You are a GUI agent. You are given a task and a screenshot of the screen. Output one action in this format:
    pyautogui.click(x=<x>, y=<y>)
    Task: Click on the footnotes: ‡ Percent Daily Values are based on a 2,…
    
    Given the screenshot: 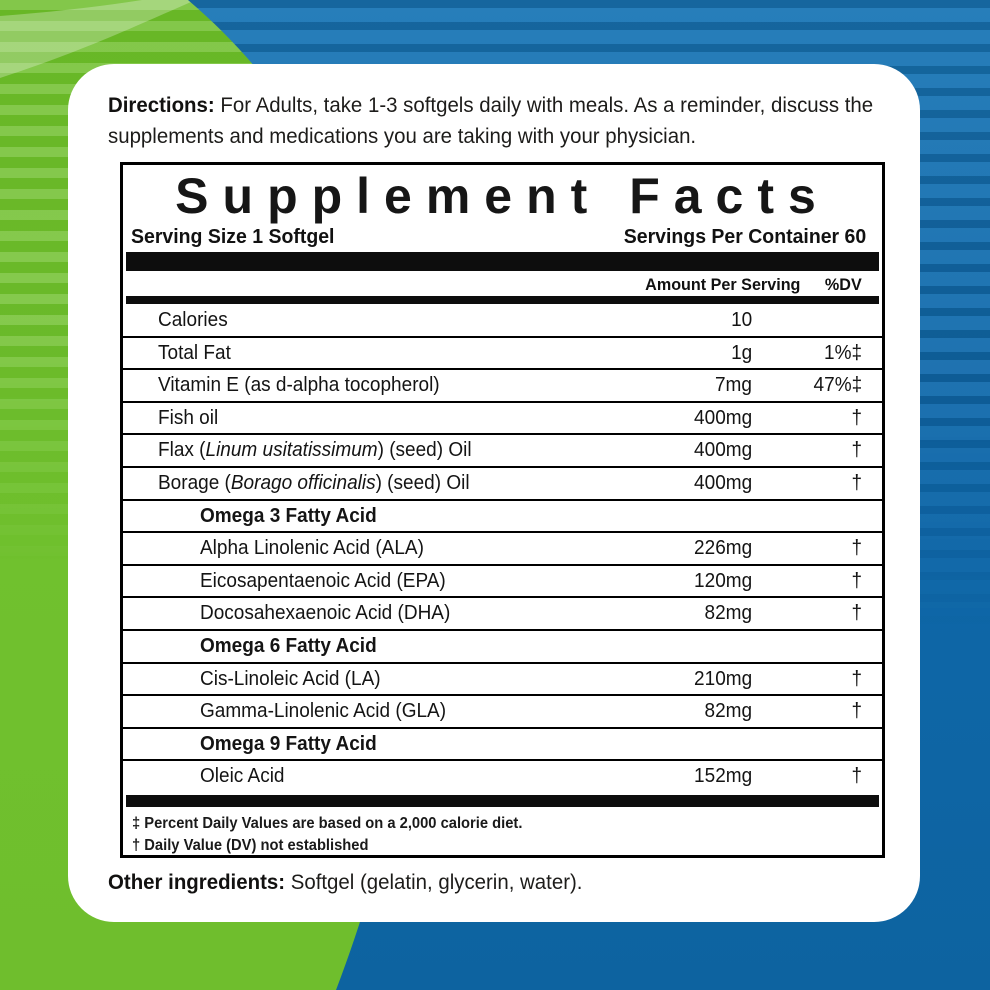 What is the action you would take?
    pyautogui.click(x=337, y=835)
    